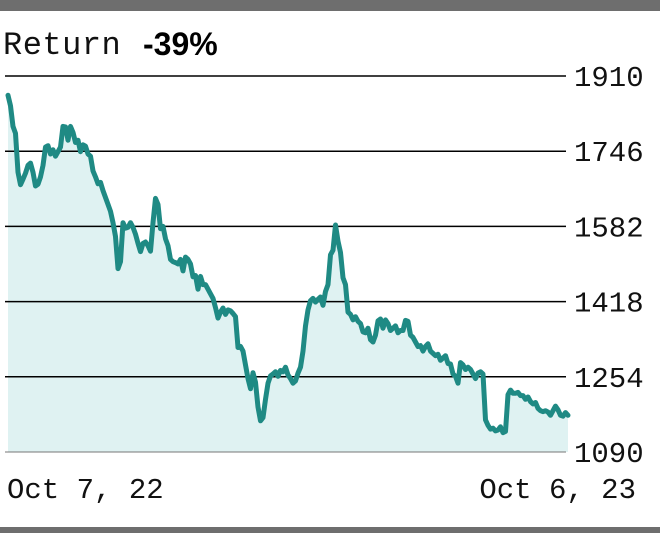 This screenshot has width=660, height=533. Describe the element at coordinates (330, 530) in the screenshot. I see `bottom-border` at that location.